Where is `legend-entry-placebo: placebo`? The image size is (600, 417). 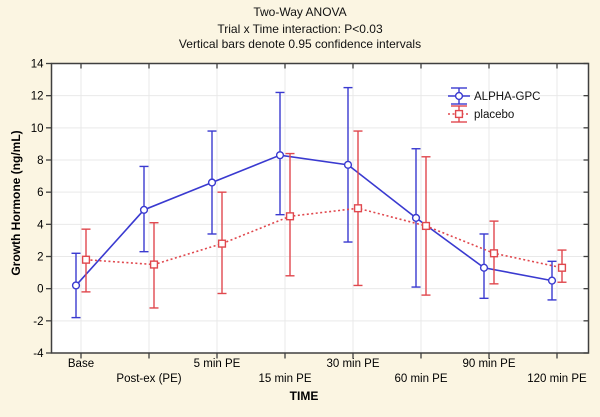 legend-entry-placebo: placebo is located at coordinates (481, 114).